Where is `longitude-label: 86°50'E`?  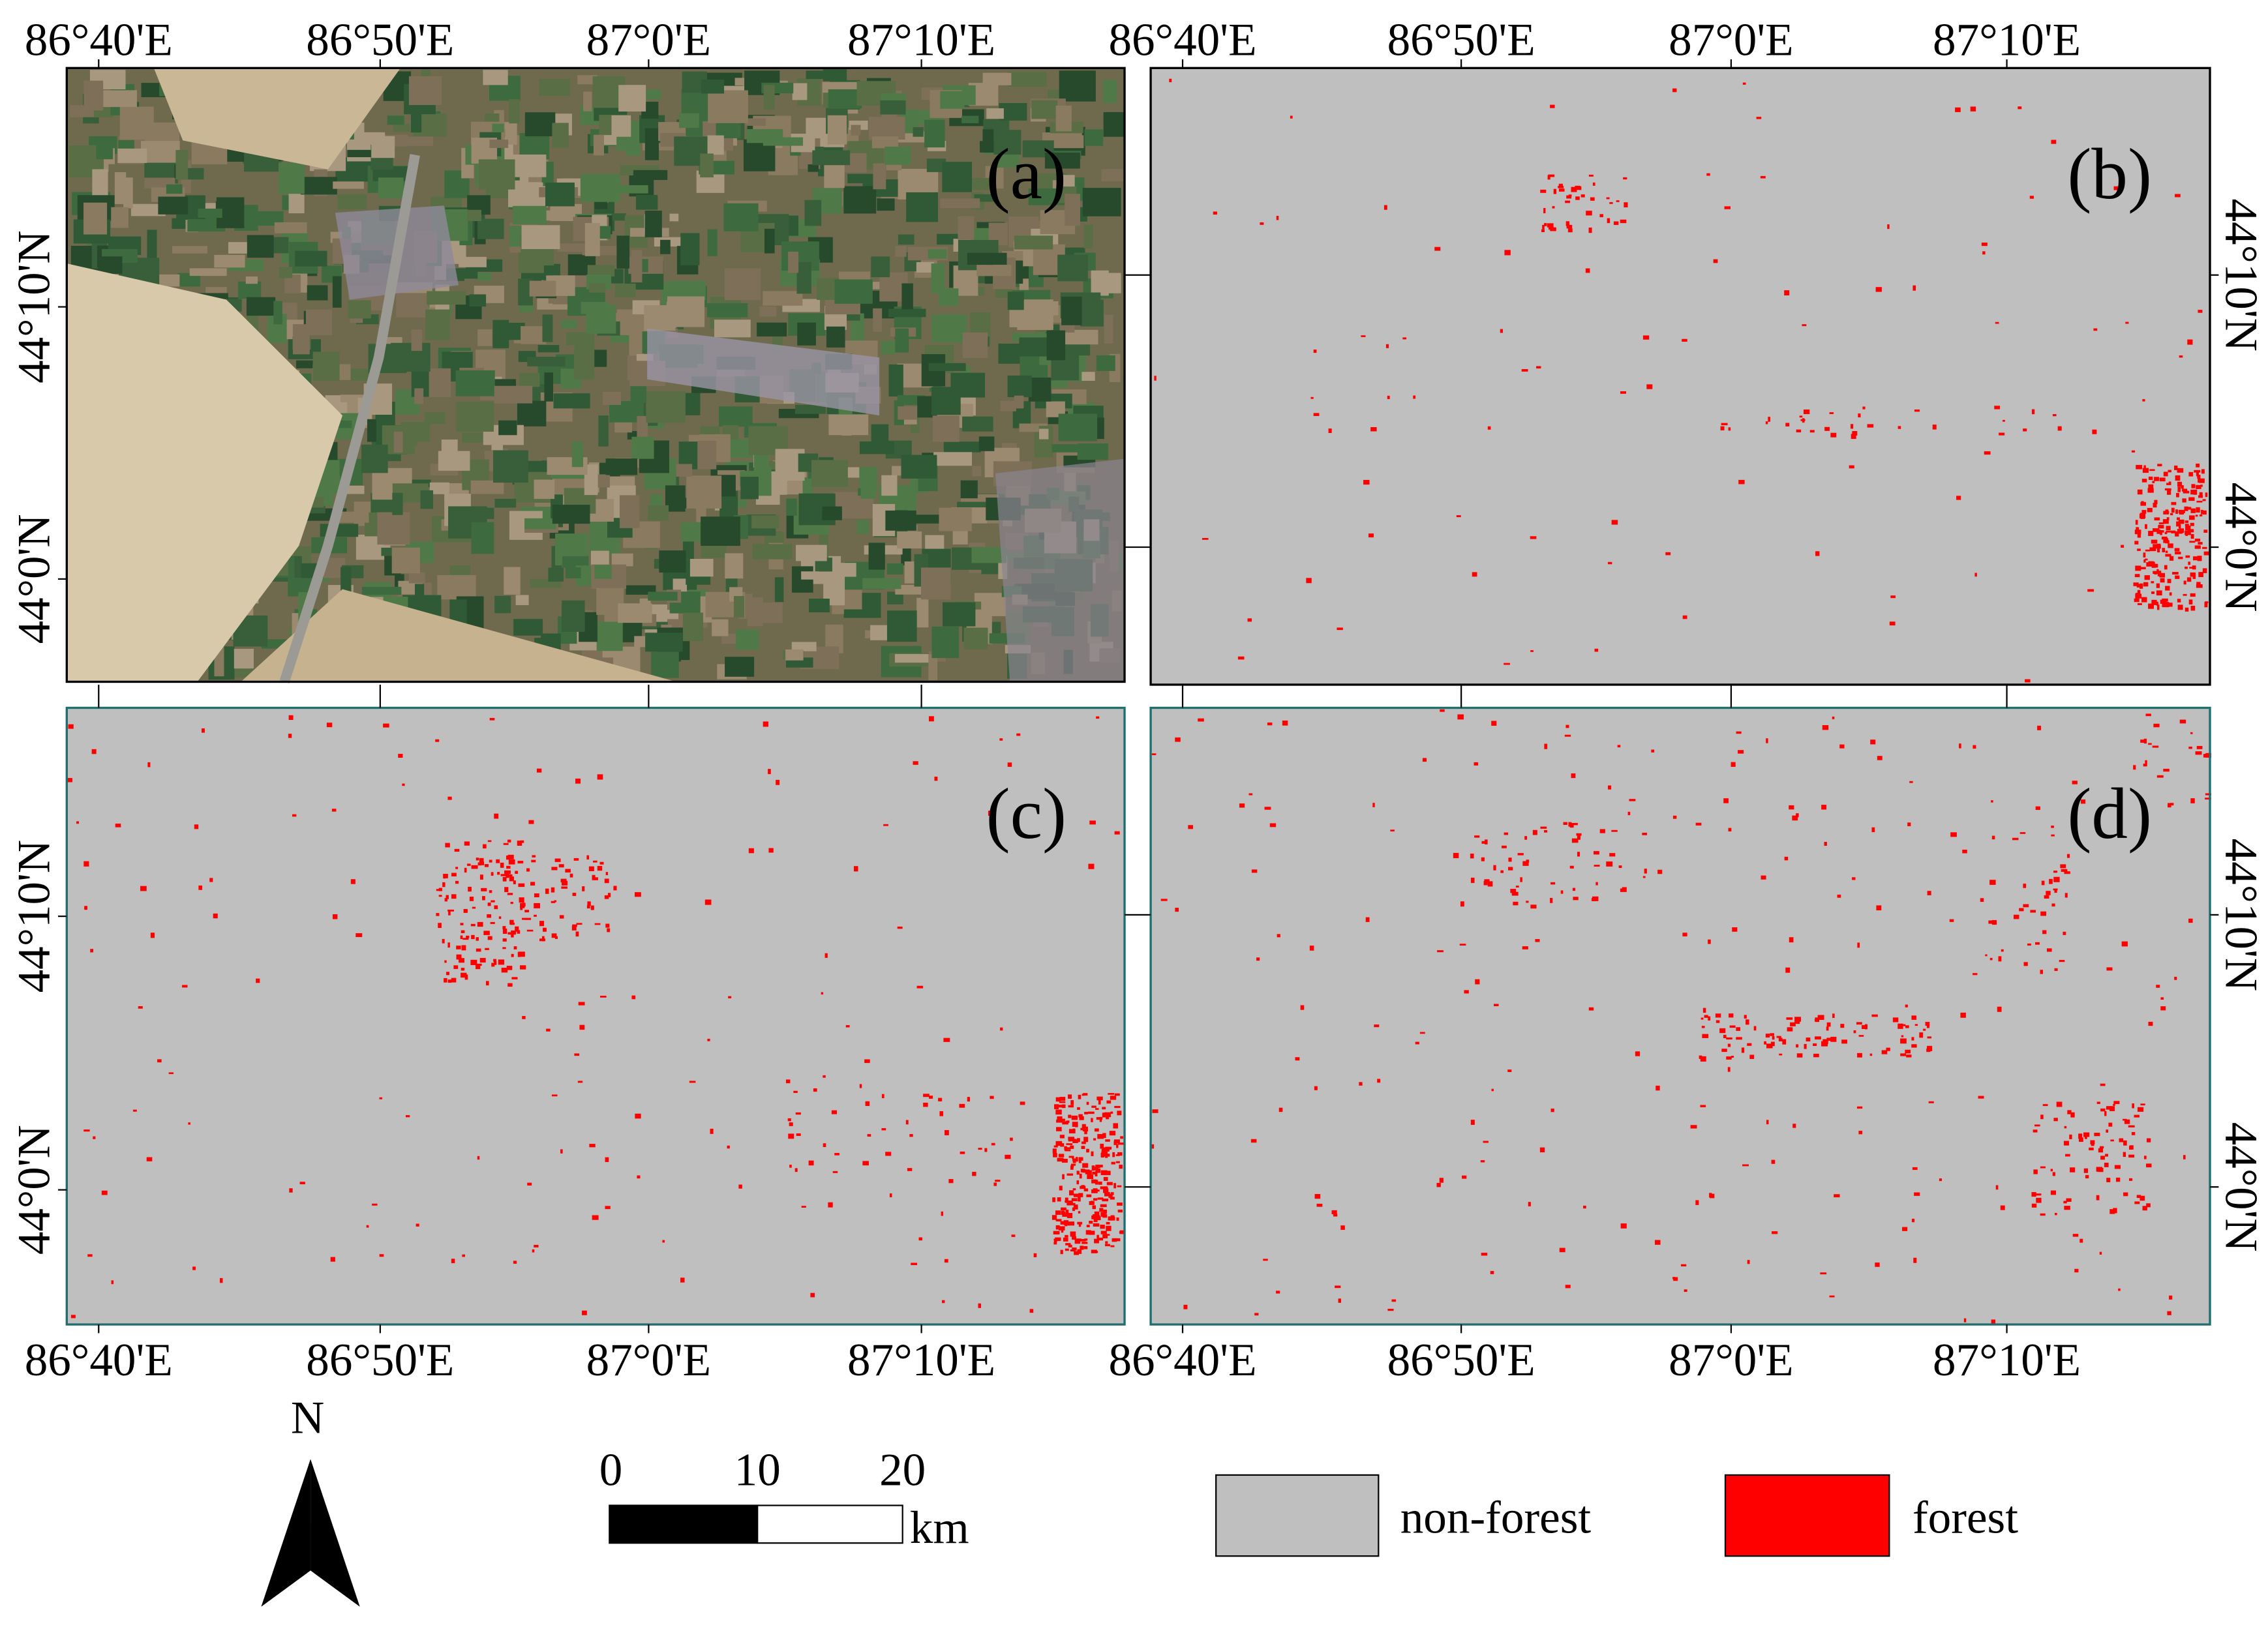
longitude-label: 86°50'E is located at coordinates (380, 1361).